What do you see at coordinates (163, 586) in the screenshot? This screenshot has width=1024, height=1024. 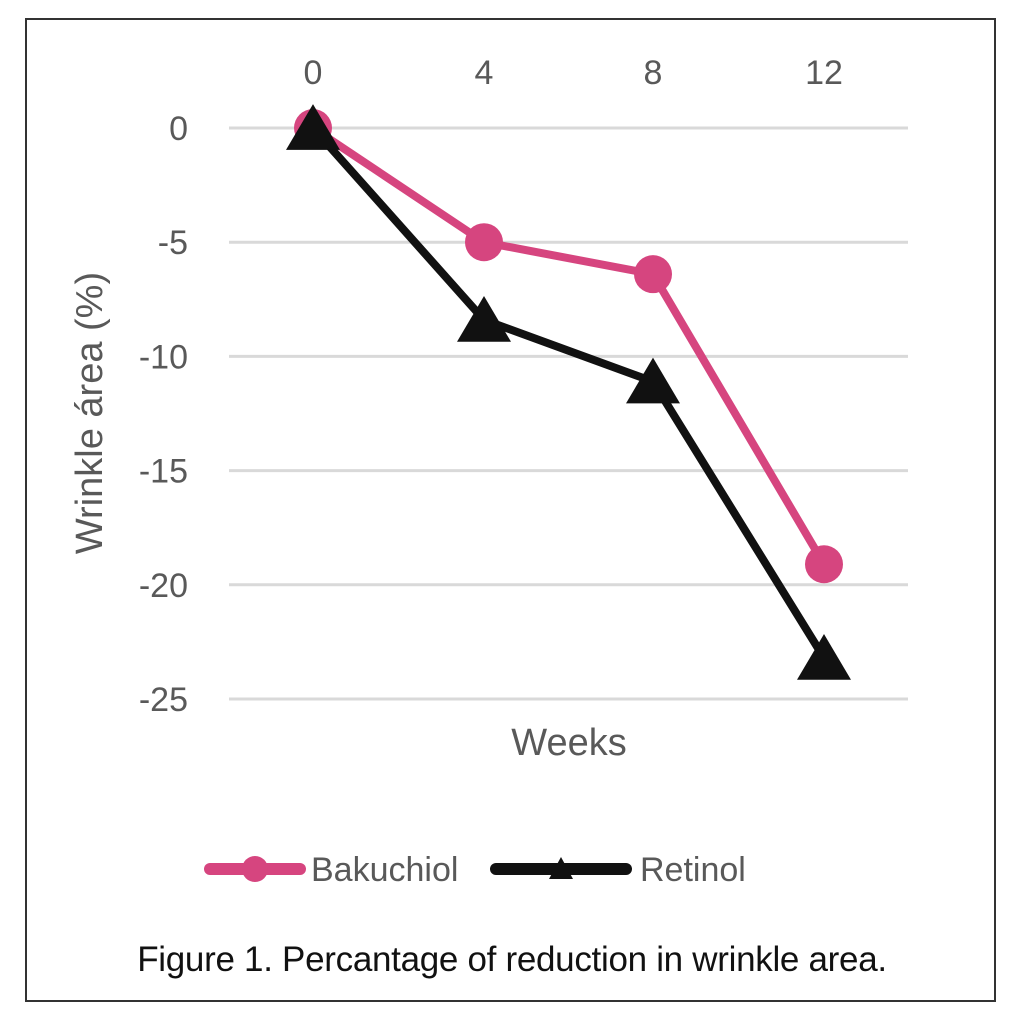 I see `y-tick-label: -20` at bounding box center [163, 586].